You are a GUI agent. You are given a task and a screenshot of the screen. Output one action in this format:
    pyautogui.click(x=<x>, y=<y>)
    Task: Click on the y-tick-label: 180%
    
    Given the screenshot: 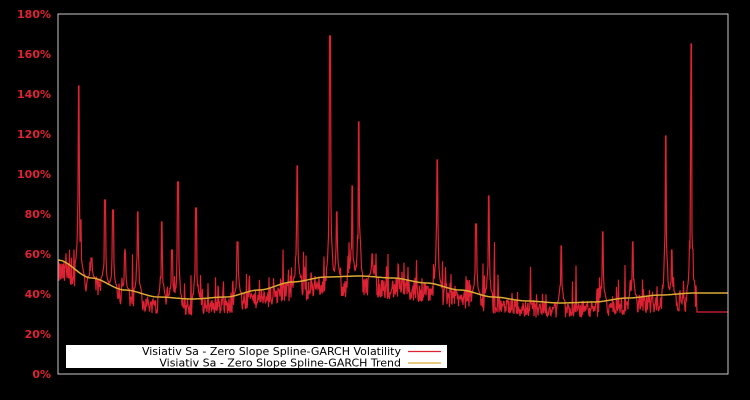 What is the action you would take?
    pyautogui.click(x=34, y=14)
    